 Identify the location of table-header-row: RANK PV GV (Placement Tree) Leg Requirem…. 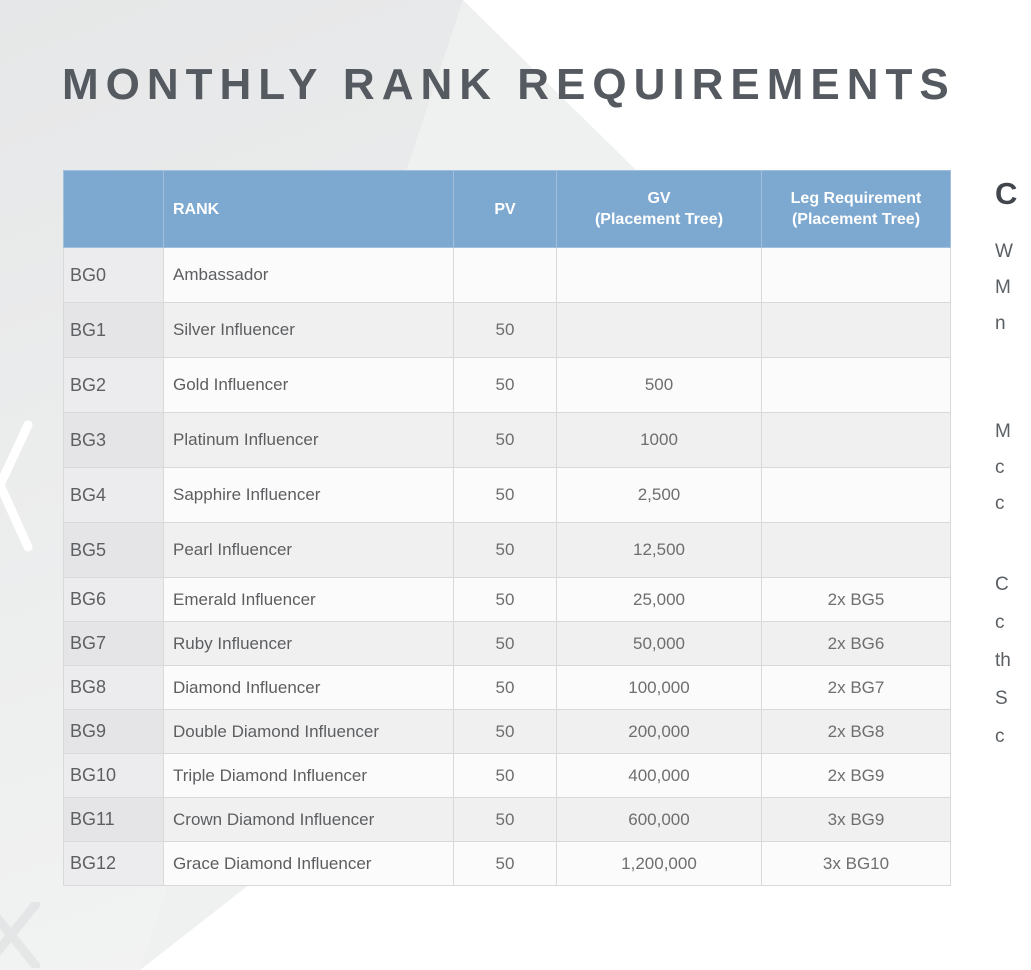
(507, 209).